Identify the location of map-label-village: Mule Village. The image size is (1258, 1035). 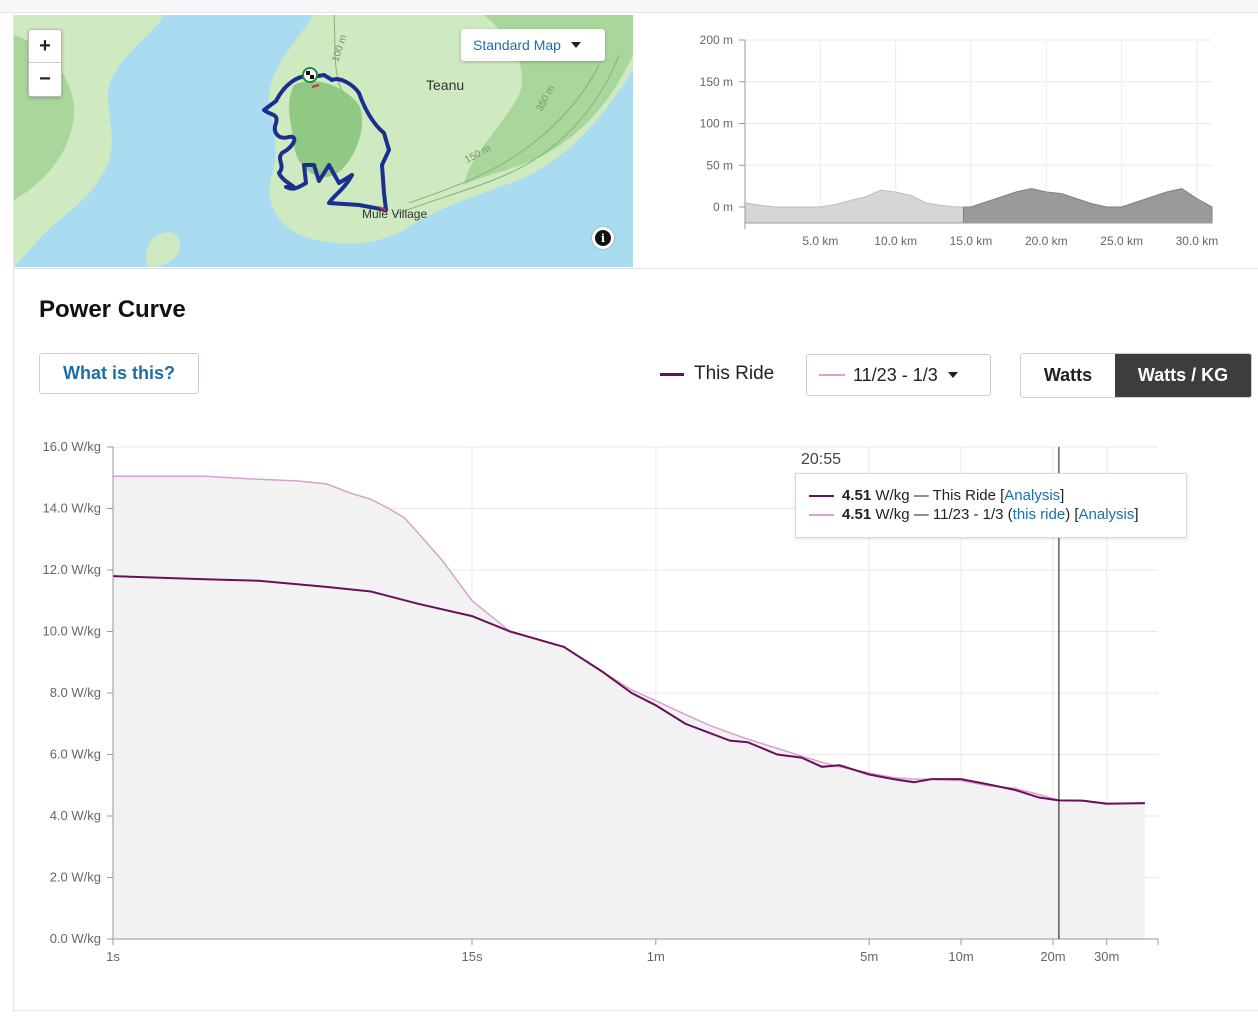
(395, 214).